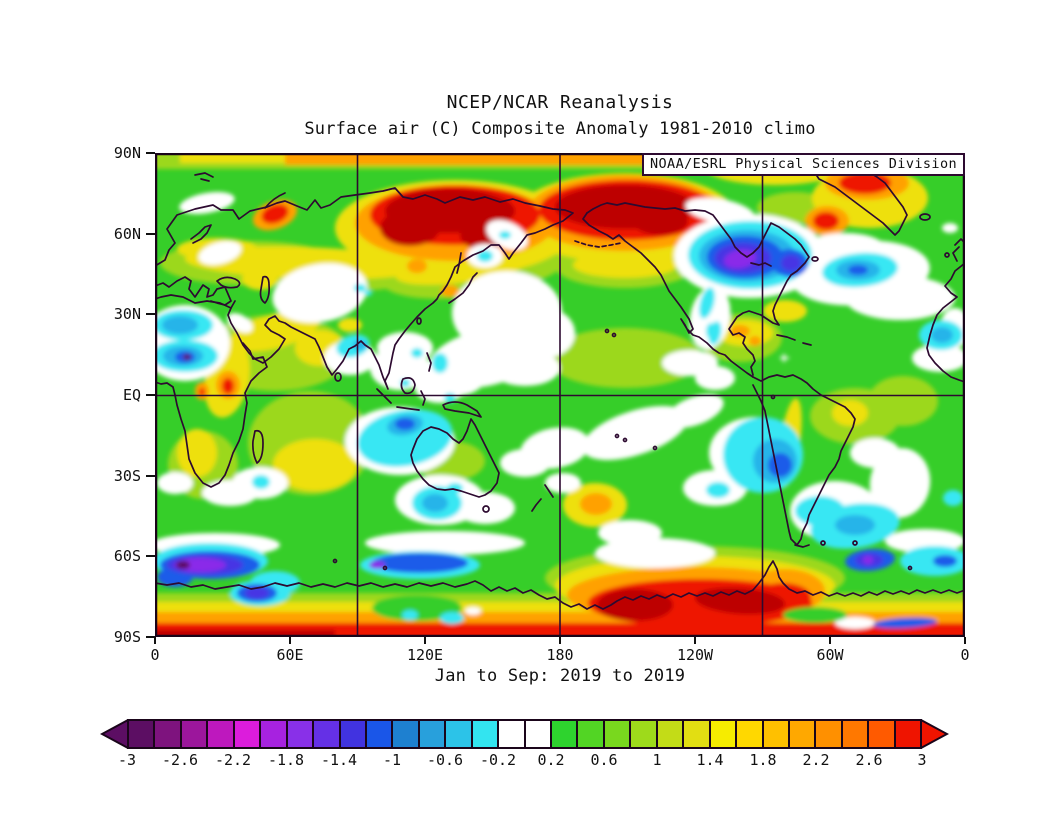  Describe the element at coordinates (339, 760) in the screenshot. I see `colorbar-tick-label: -1.4` at that location.